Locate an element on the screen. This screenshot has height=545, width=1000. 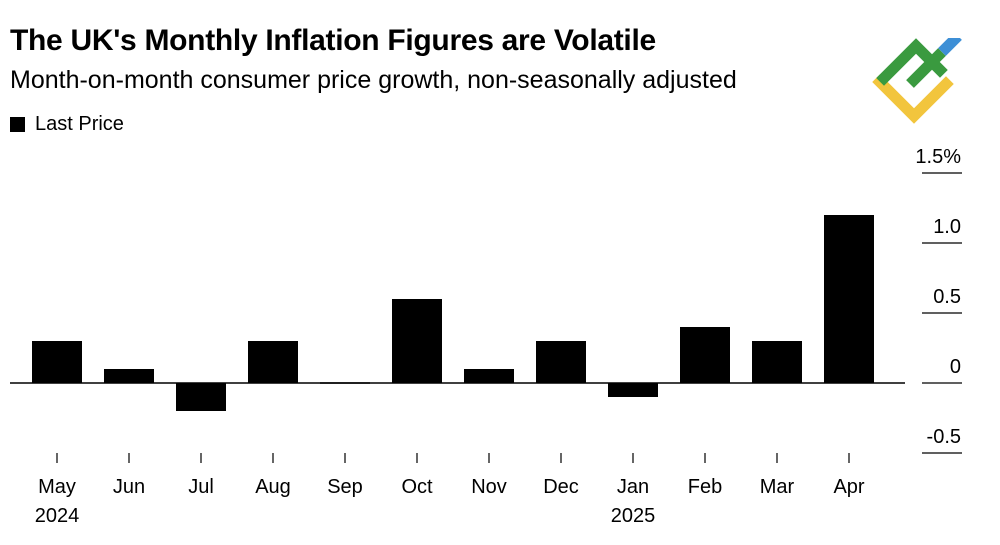
x-tick-label: Jul is located at coordinates (201, 487).